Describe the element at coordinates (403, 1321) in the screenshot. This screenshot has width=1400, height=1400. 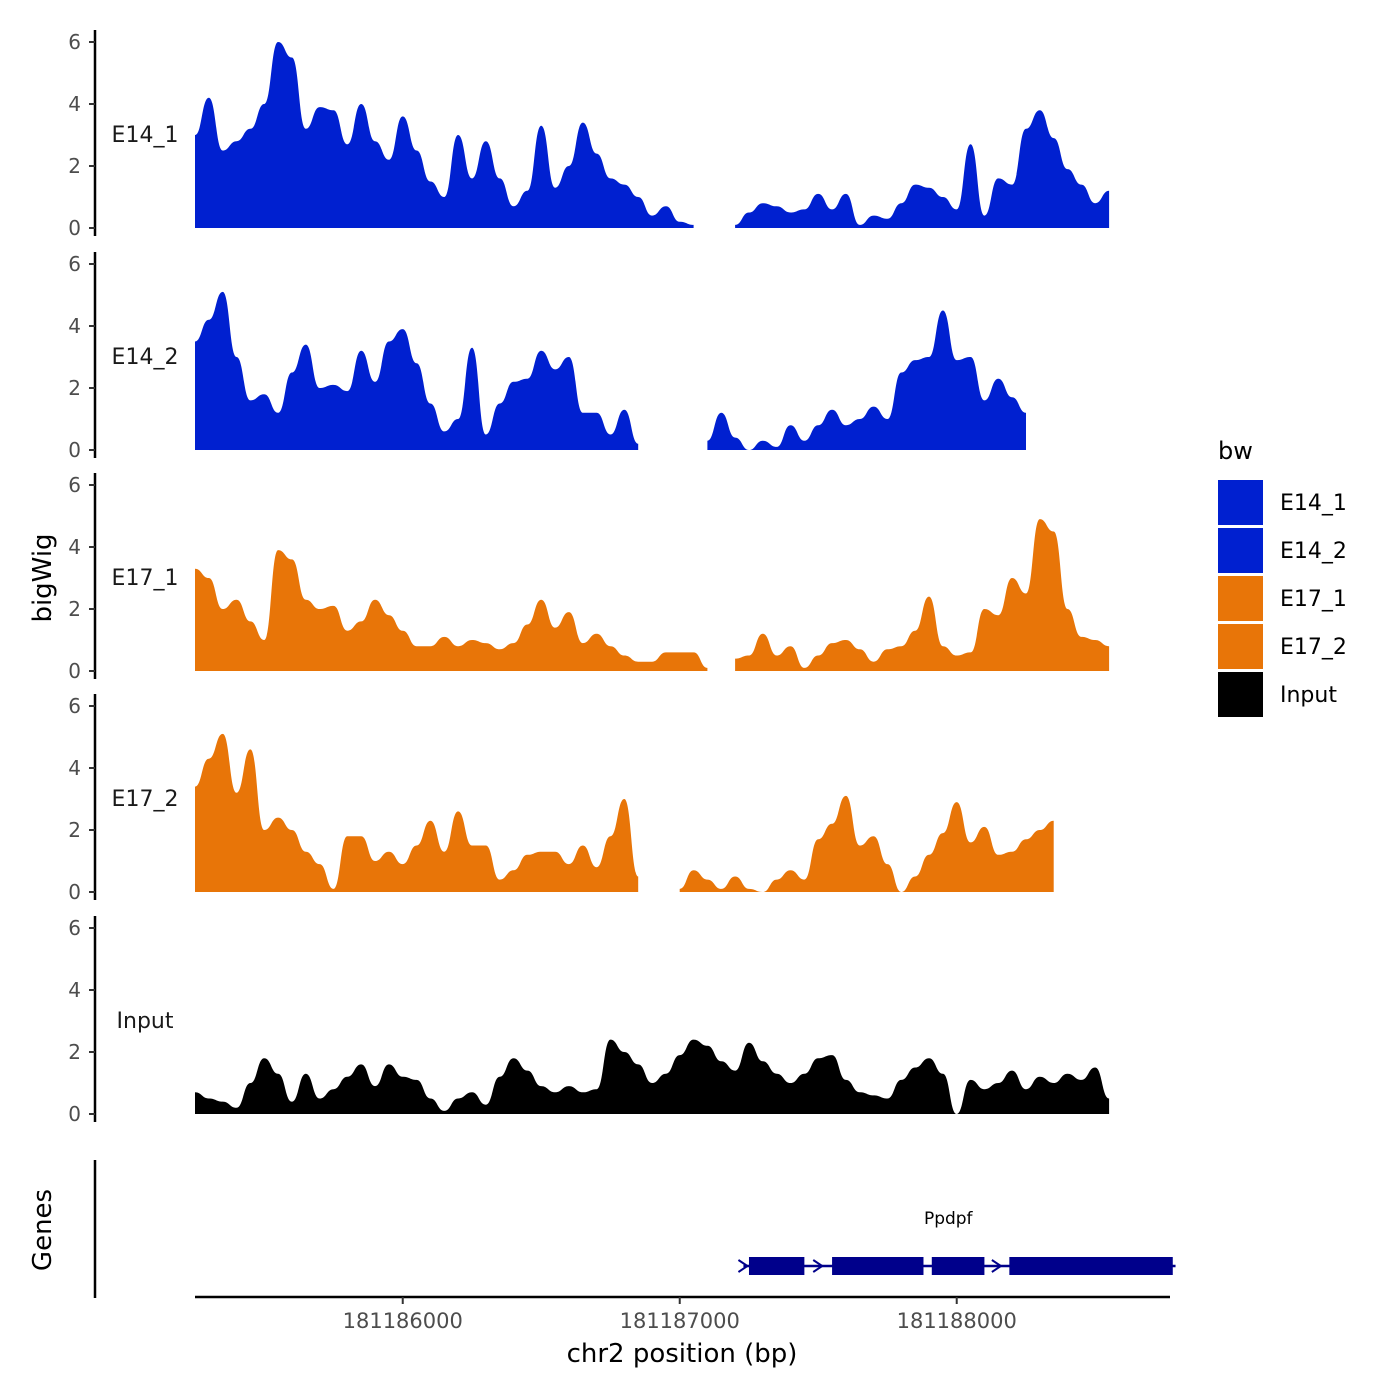
I see `x-tick-label: 181186000` at that location.